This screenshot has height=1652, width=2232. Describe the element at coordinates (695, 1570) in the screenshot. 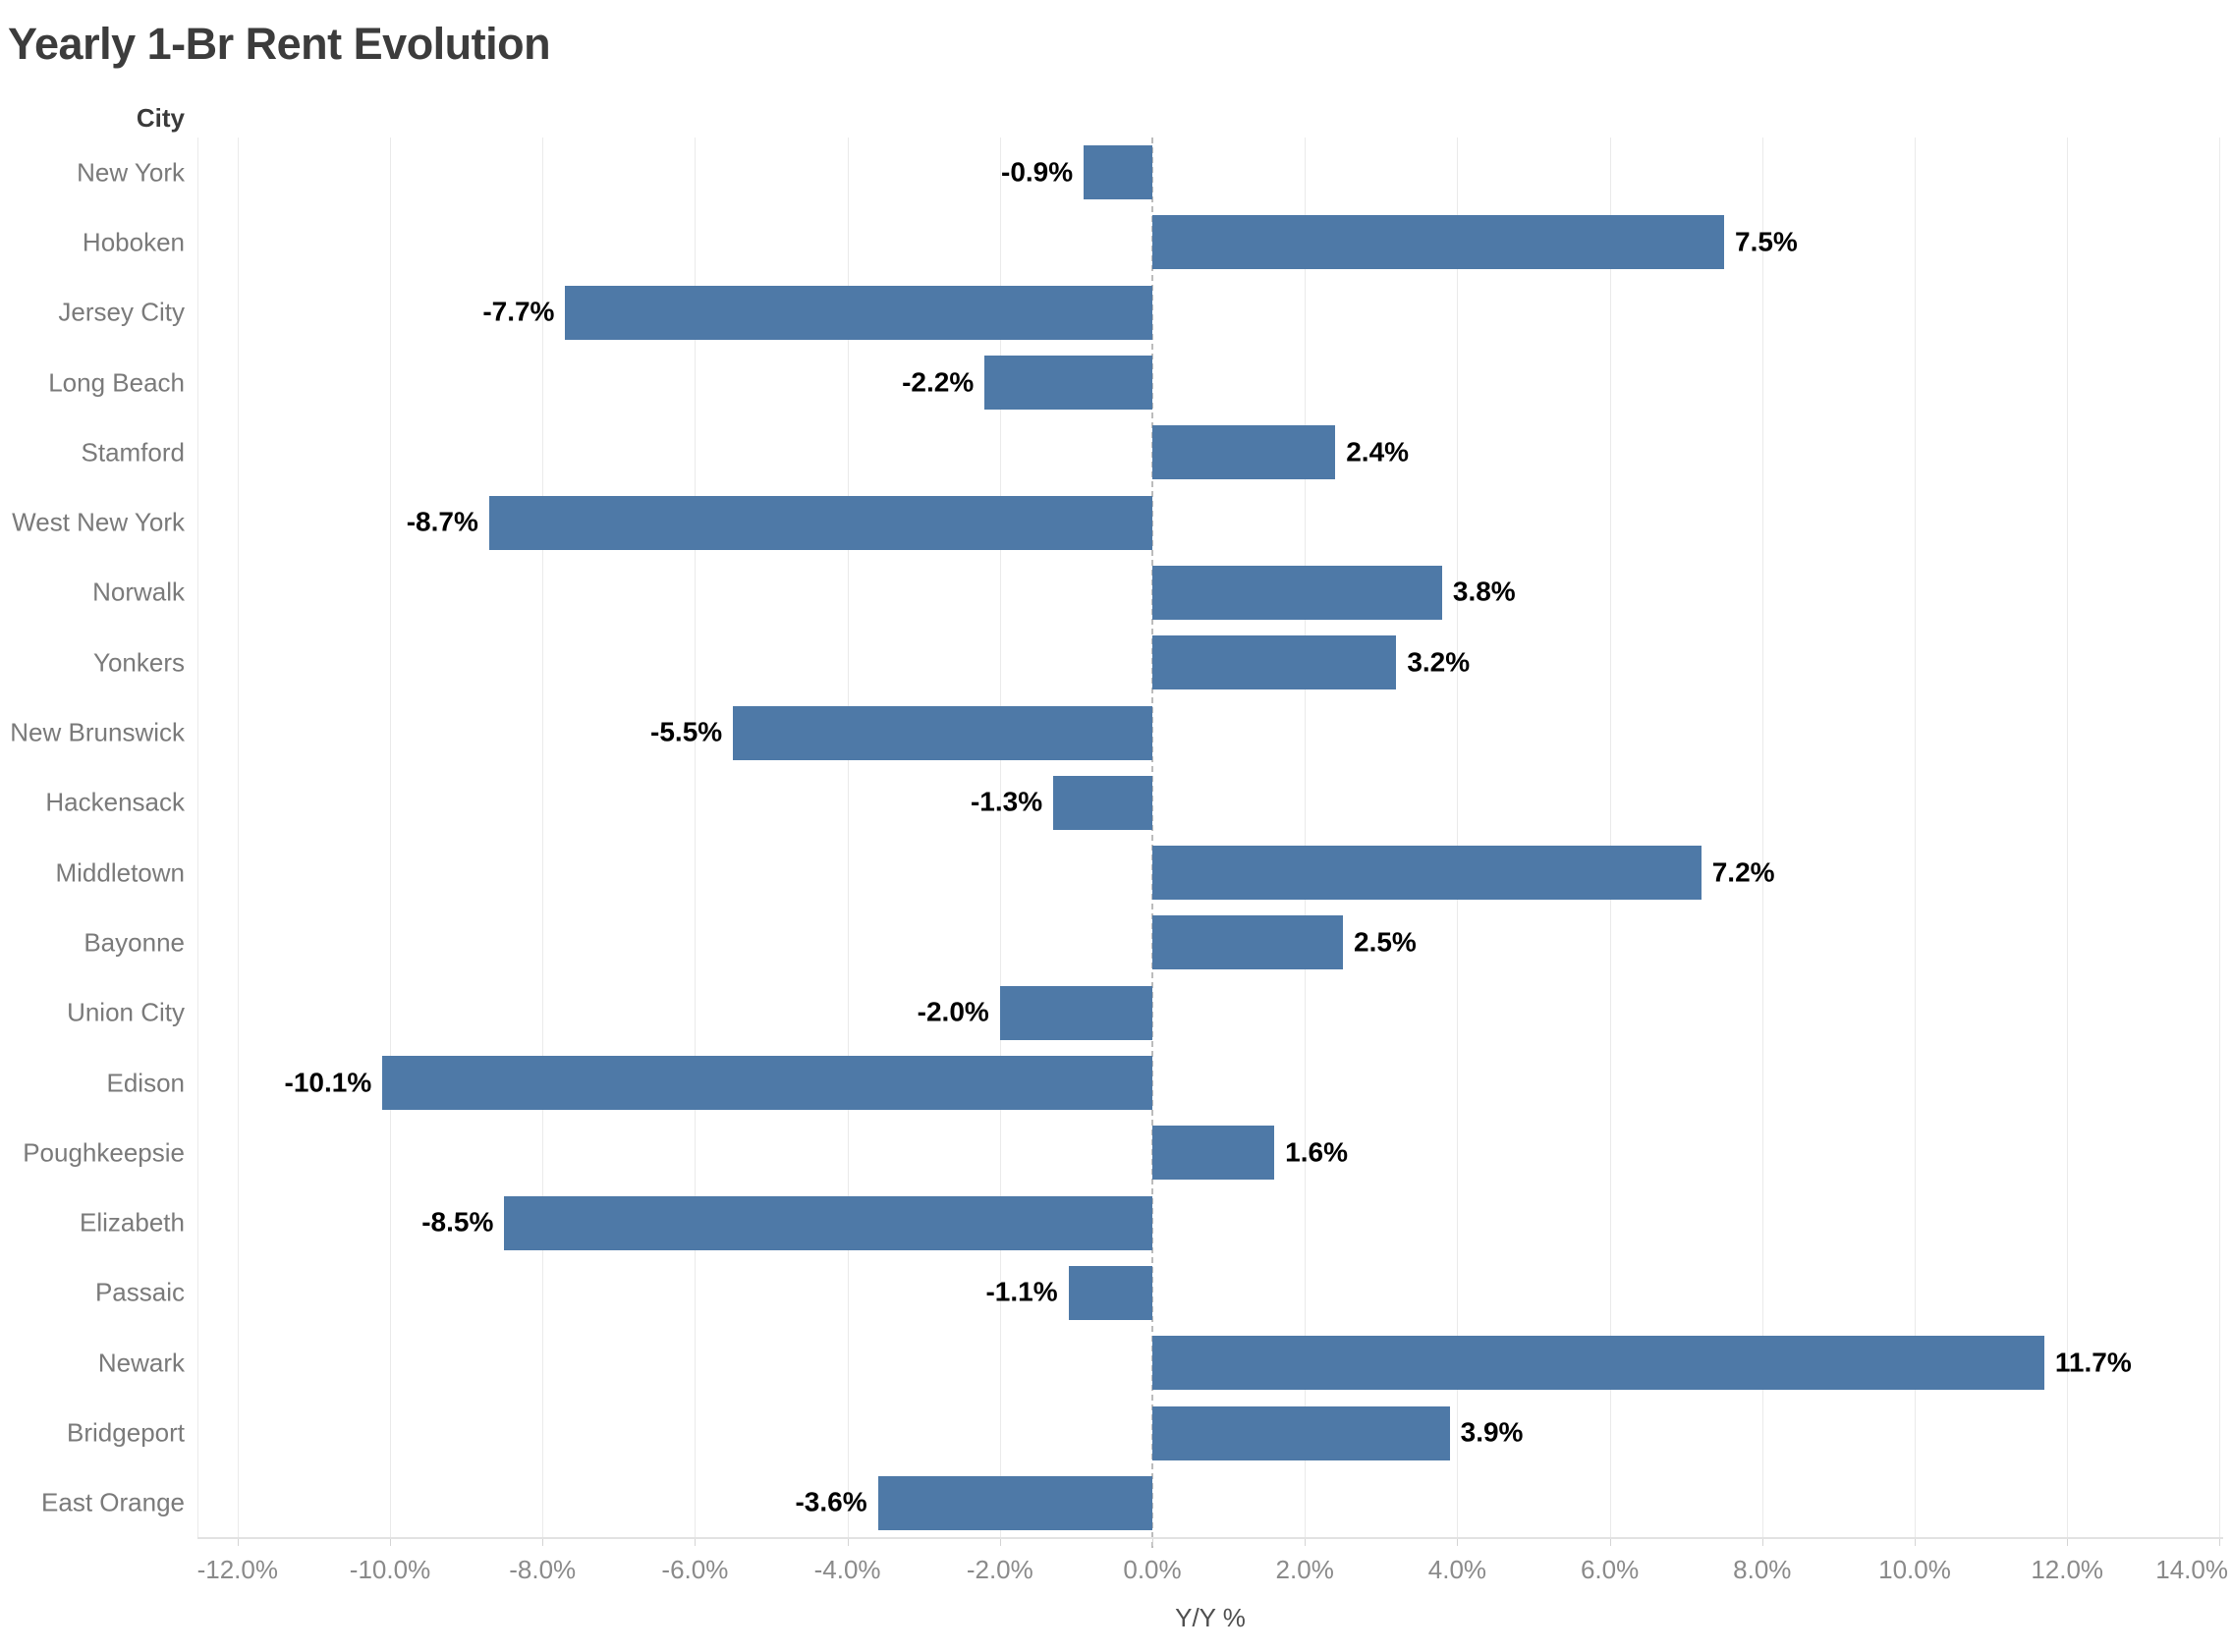

I see `x-tick-label: -6.0%` at that location.